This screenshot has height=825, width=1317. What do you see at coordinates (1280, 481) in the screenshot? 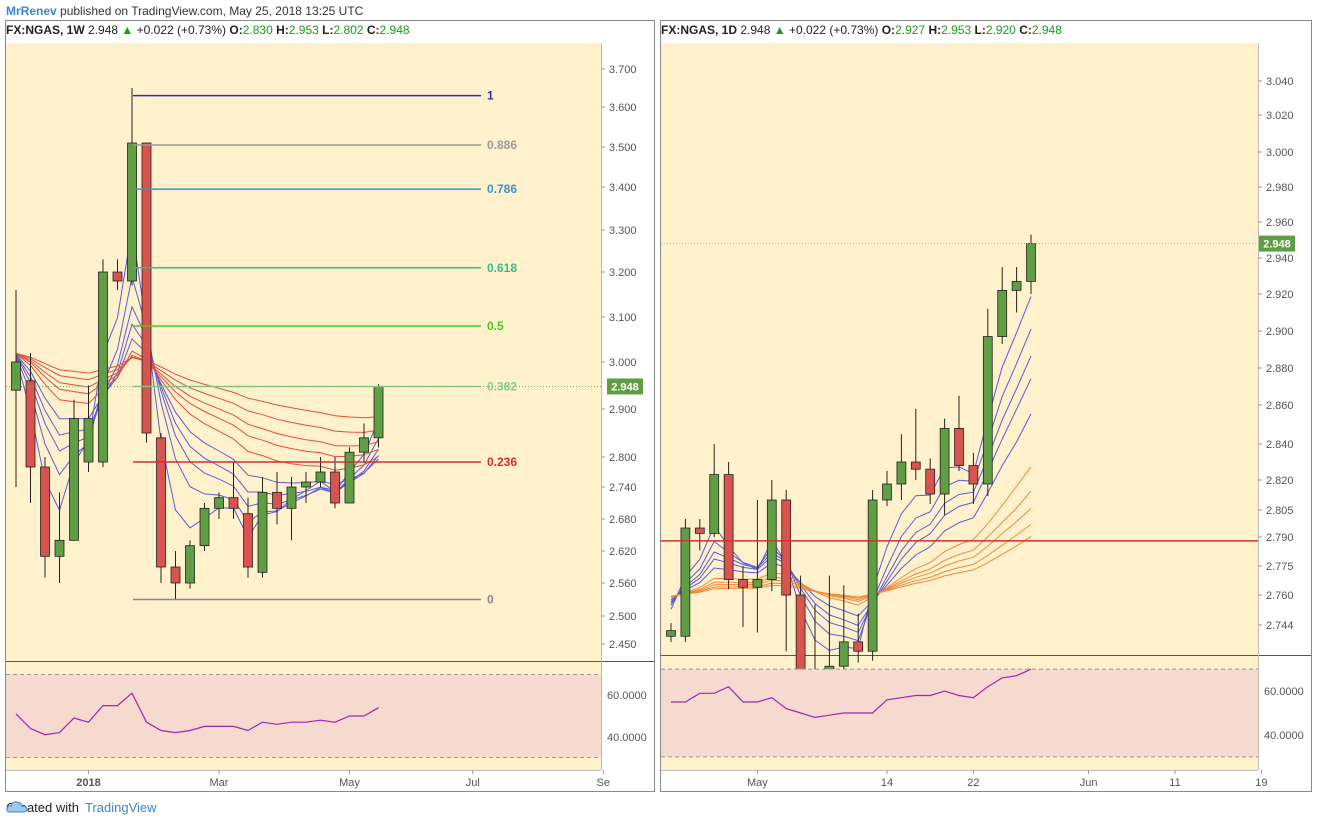
I see `y-tick-label: 2.820` at bounding box center [1280, 481].